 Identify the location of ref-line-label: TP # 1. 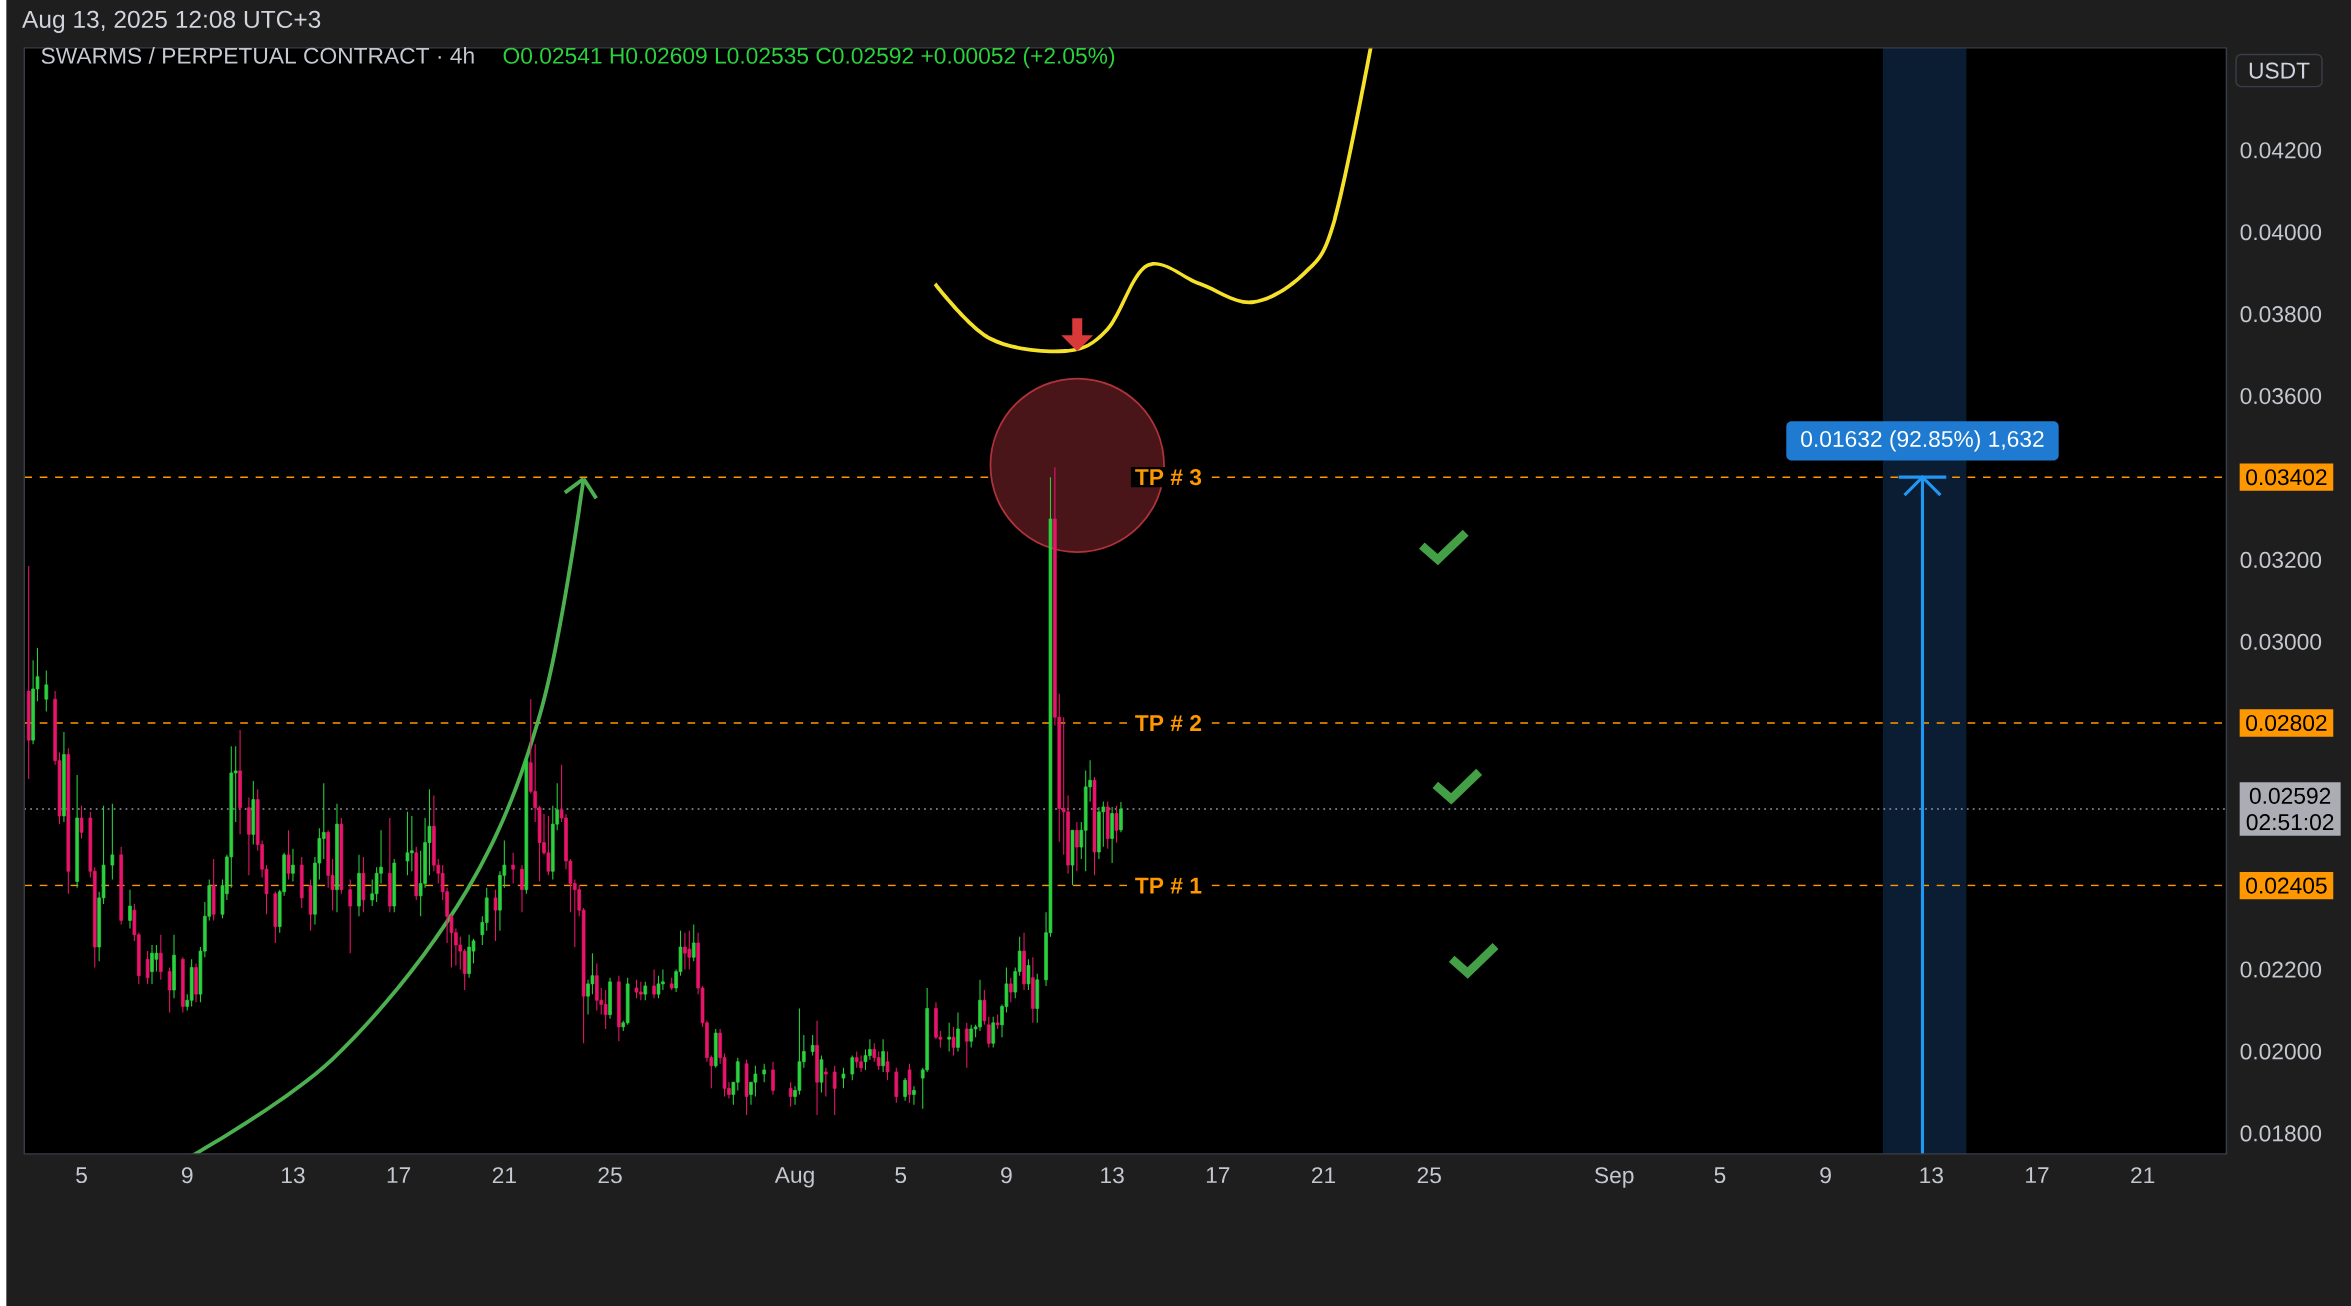
(1168, 885).